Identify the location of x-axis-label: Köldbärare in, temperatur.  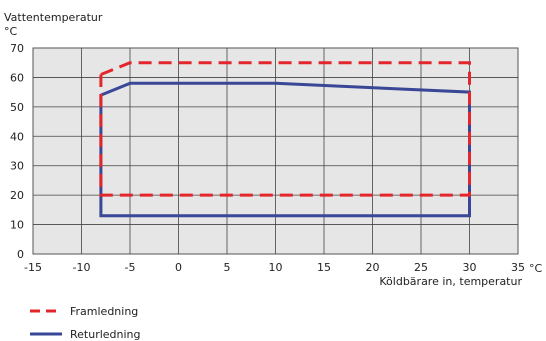
(450, 281).